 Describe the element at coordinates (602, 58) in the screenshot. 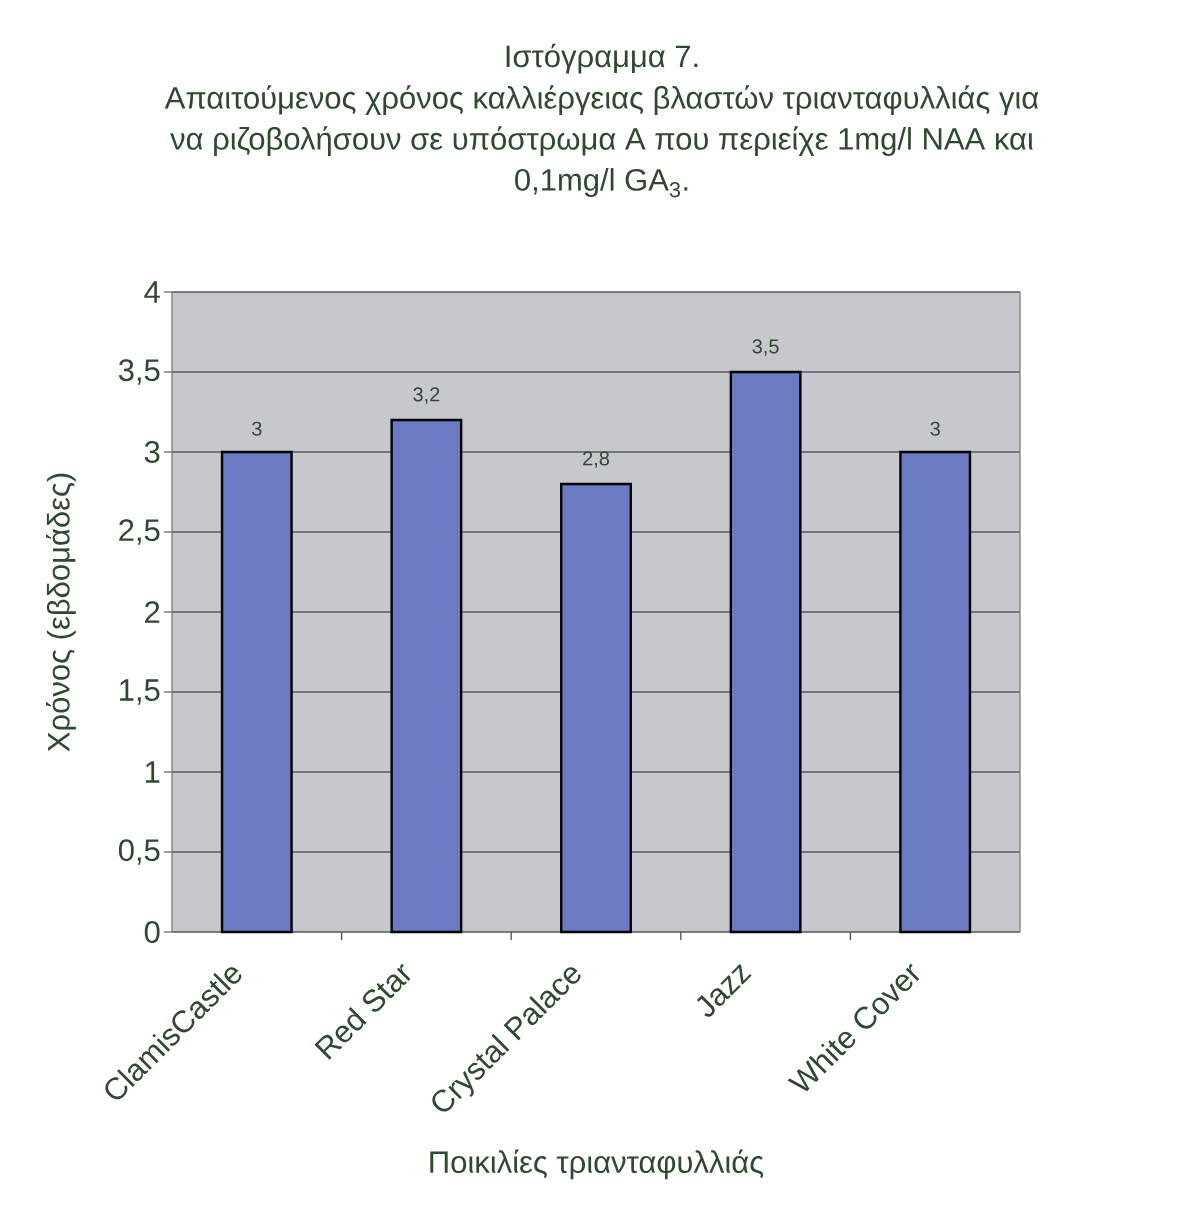

I see `chart-title: Ιστόγραμμα 7.` at that location.